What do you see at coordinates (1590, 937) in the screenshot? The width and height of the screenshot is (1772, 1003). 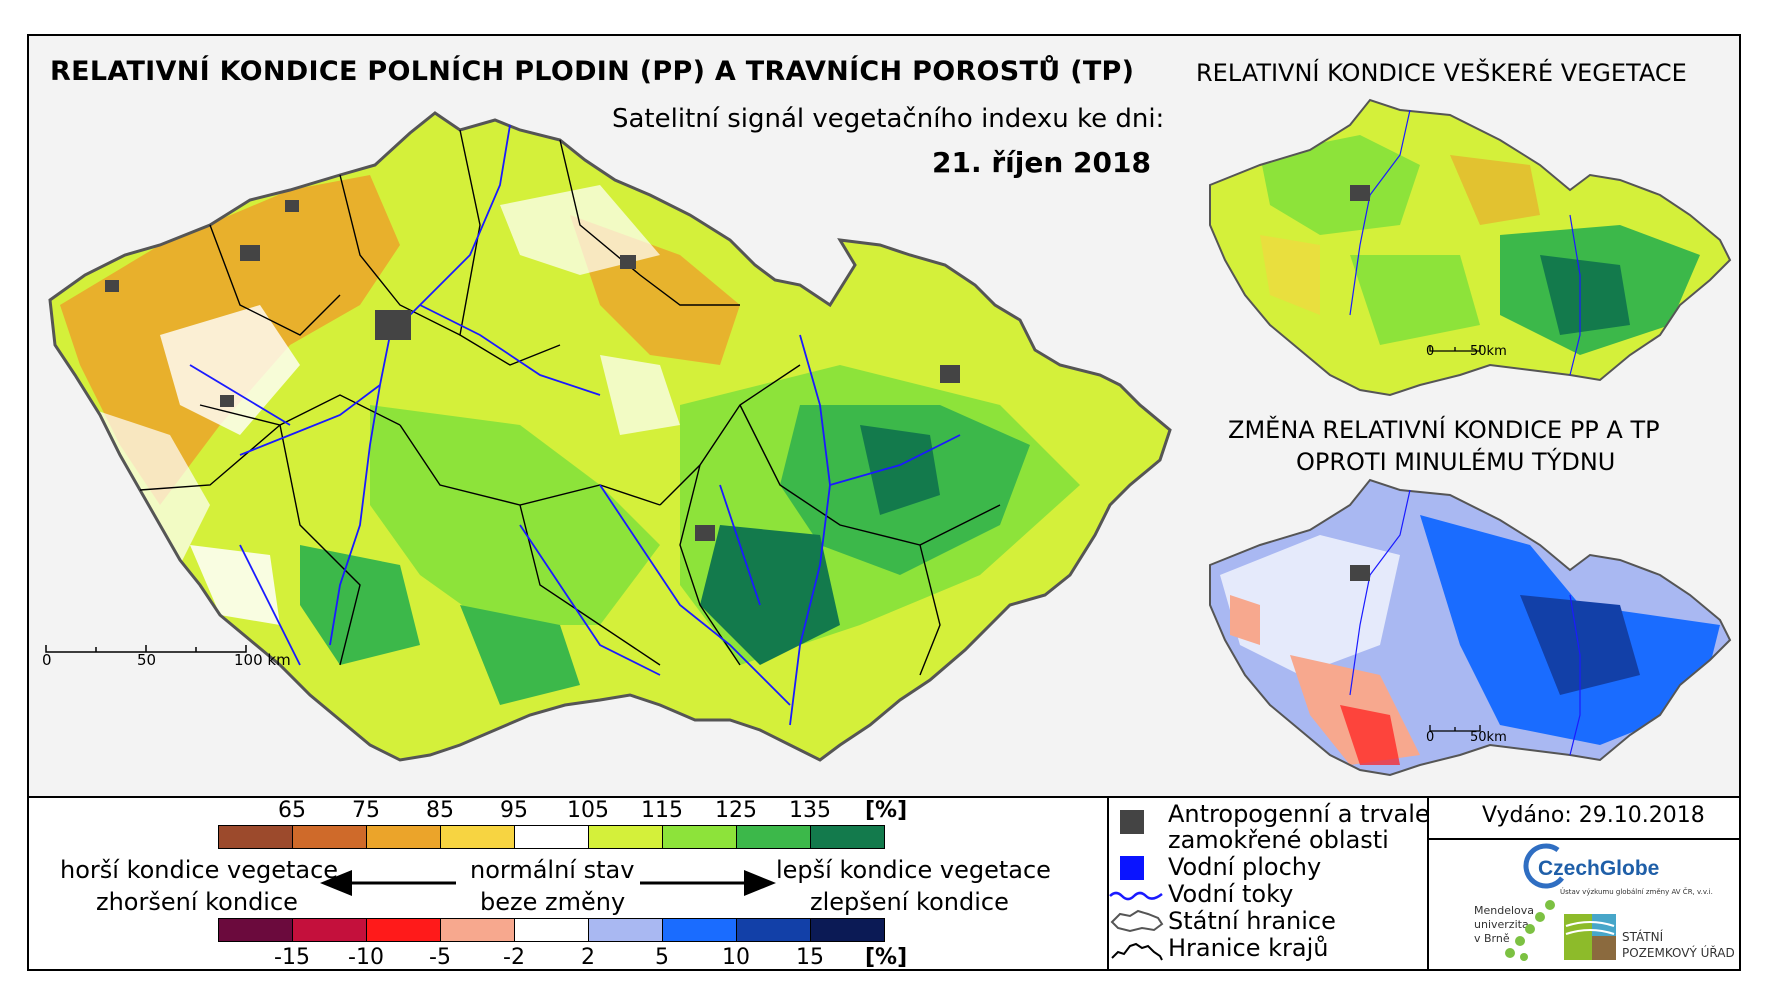 I see `spu-logo-icon` at bounding box center [1590, 937].